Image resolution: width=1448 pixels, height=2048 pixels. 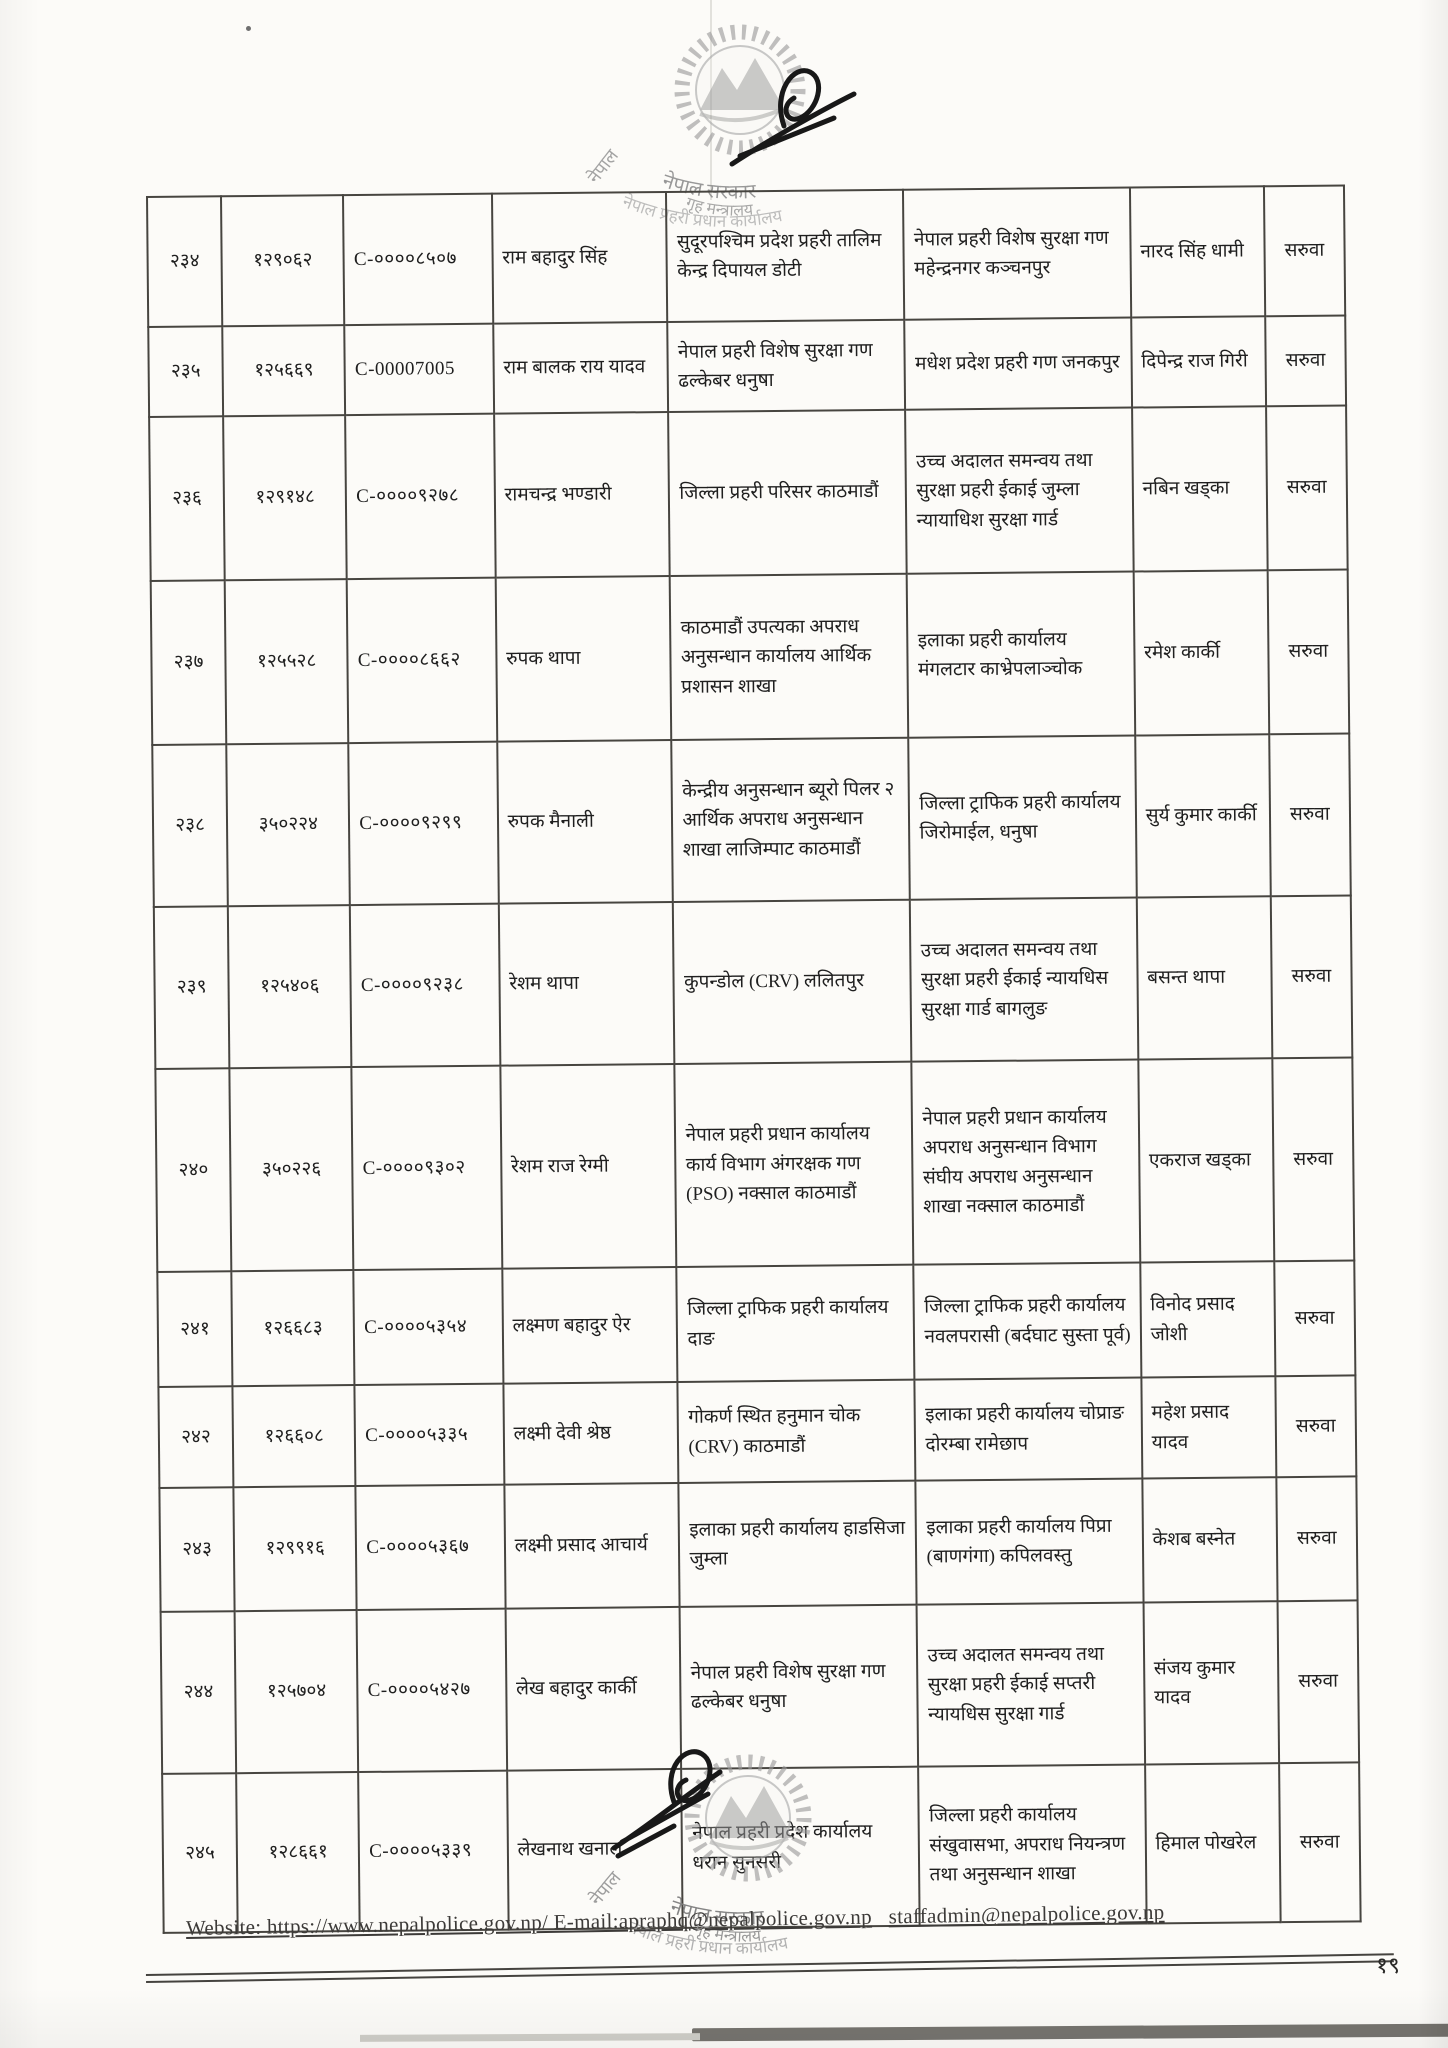 I want to click on cell-sn: २३५, so click(x=186, y=371).